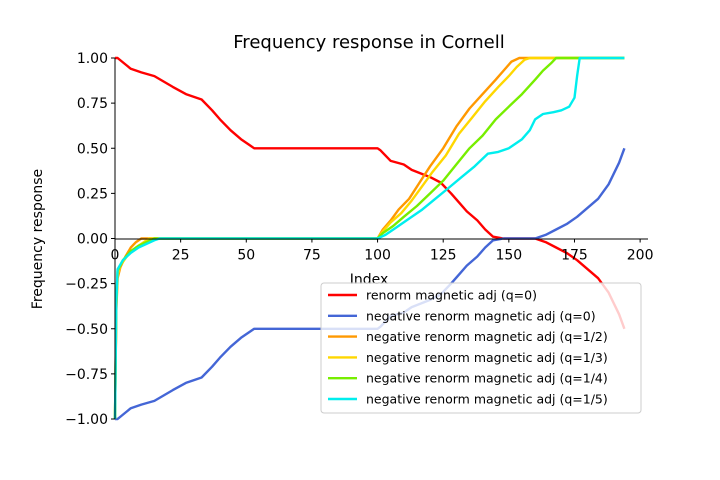 The image size is (720, 480). What do you see at coordinates (246, 256) in the screenshot?
I see `x-tick-label: 50` at bounding box center [246, 256].